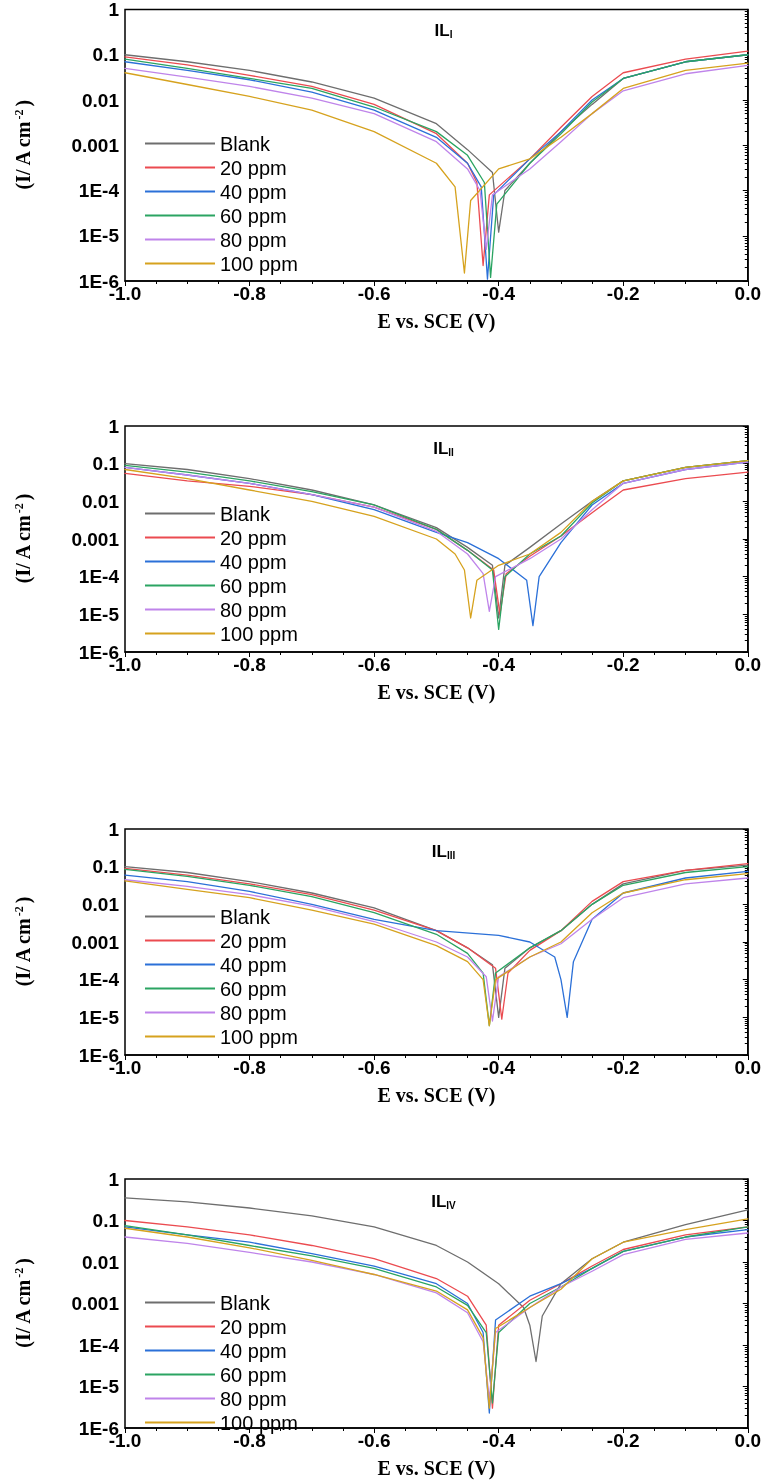  I want to click on text: ILIII, so click(443, 851).